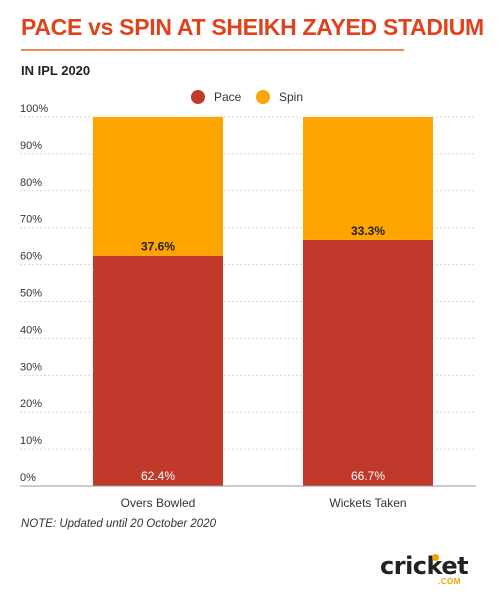  I want to click on legend-label-spin: Spin, so click(291, 97).